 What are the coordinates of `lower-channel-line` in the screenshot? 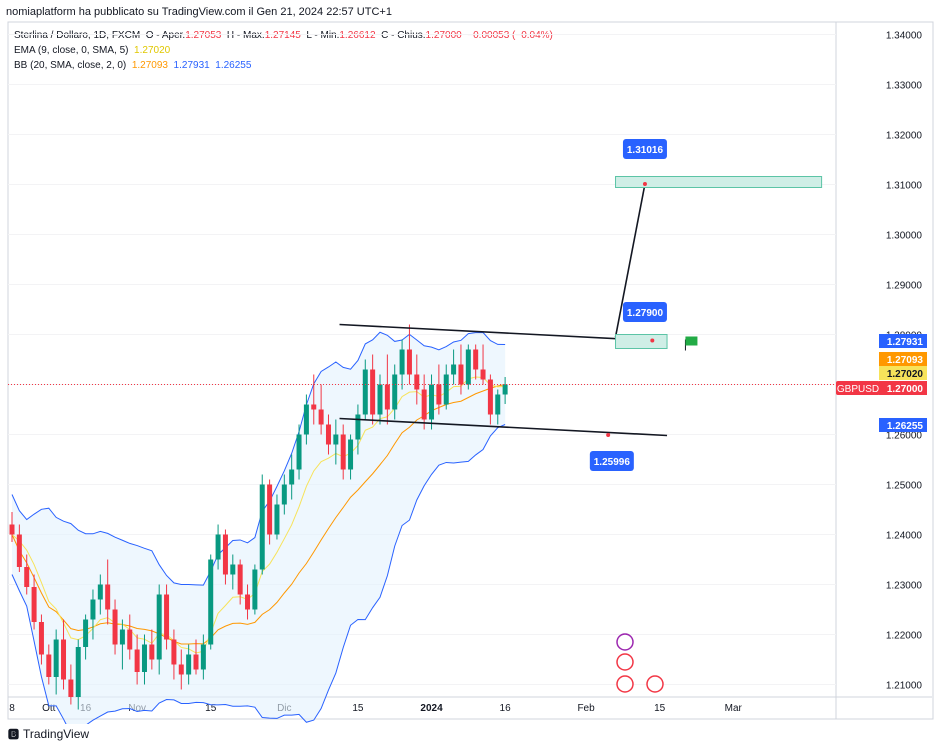 It's located at (503, 427).